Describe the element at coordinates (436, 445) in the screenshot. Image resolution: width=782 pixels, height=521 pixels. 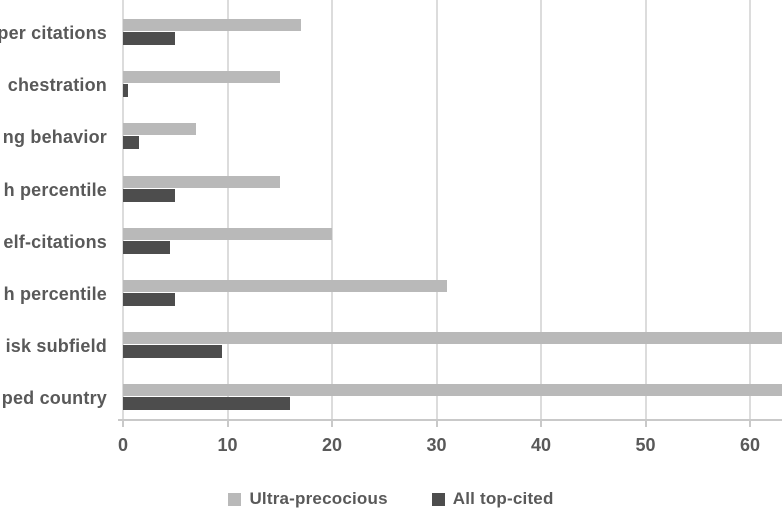
I see `axis-tick-label: 30` at that location.